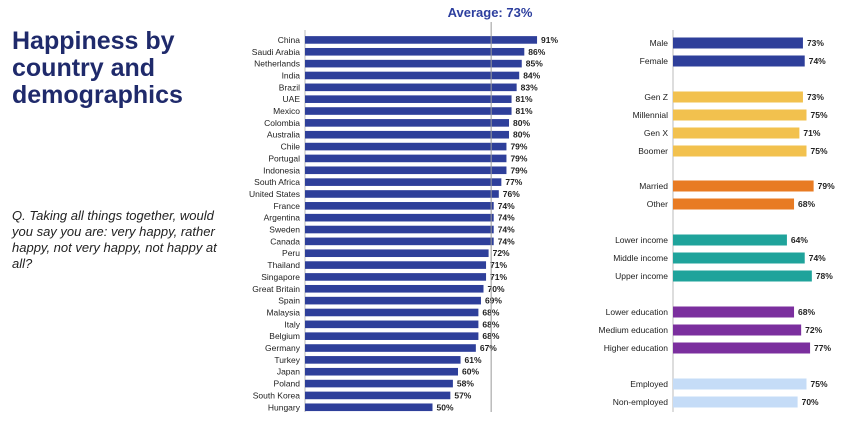  Describe the element at coordinates (277, 395) in the screenshot. I see `country-label: South Korea` at that location.